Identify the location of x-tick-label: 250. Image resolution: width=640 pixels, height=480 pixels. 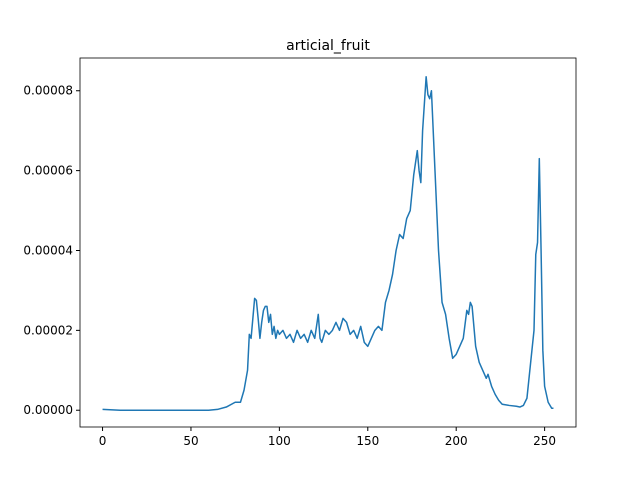
(544, 441).